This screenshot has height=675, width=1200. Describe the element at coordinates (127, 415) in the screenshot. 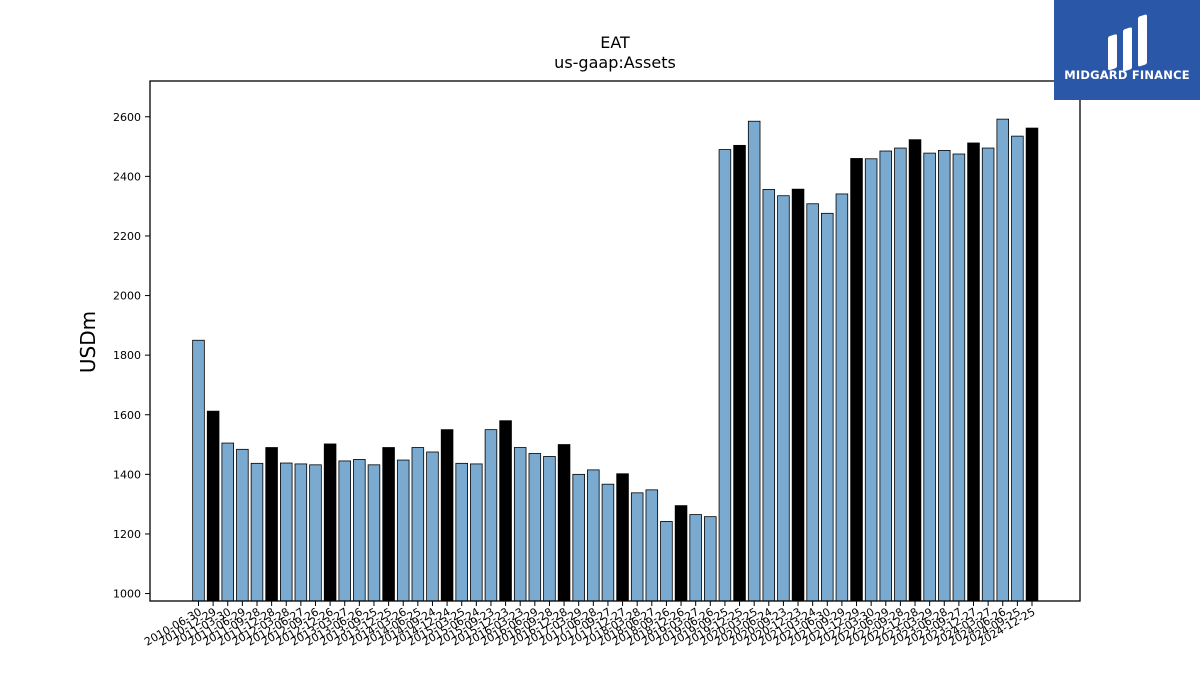

I see `y-tick-label: 1600` at that location.